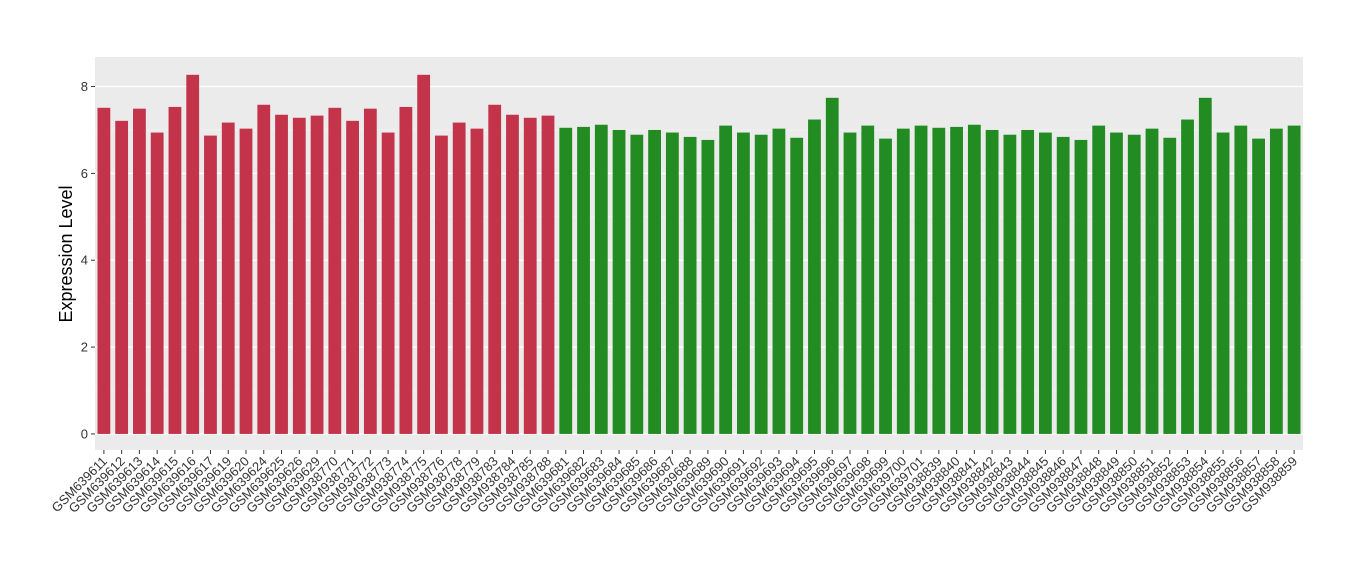 The image size is (1360, 580). Describe the element at coordinates (84, 173) in the screenshot. I see `y-tick-label: 6` at that location.